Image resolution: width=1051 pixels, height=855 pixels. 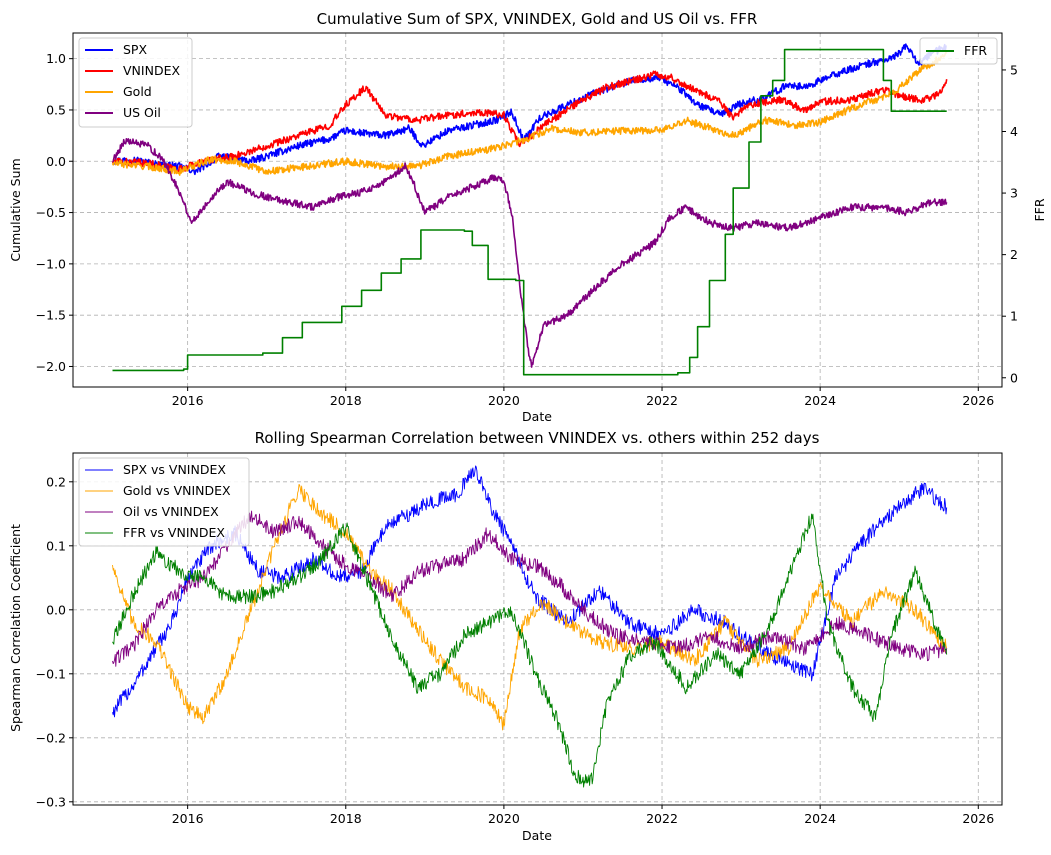 What do you see at coordinates (15, 209) in the screenshot?
I see `y-axis-label: Cumulative Sum` at bounding box center [15, 209].